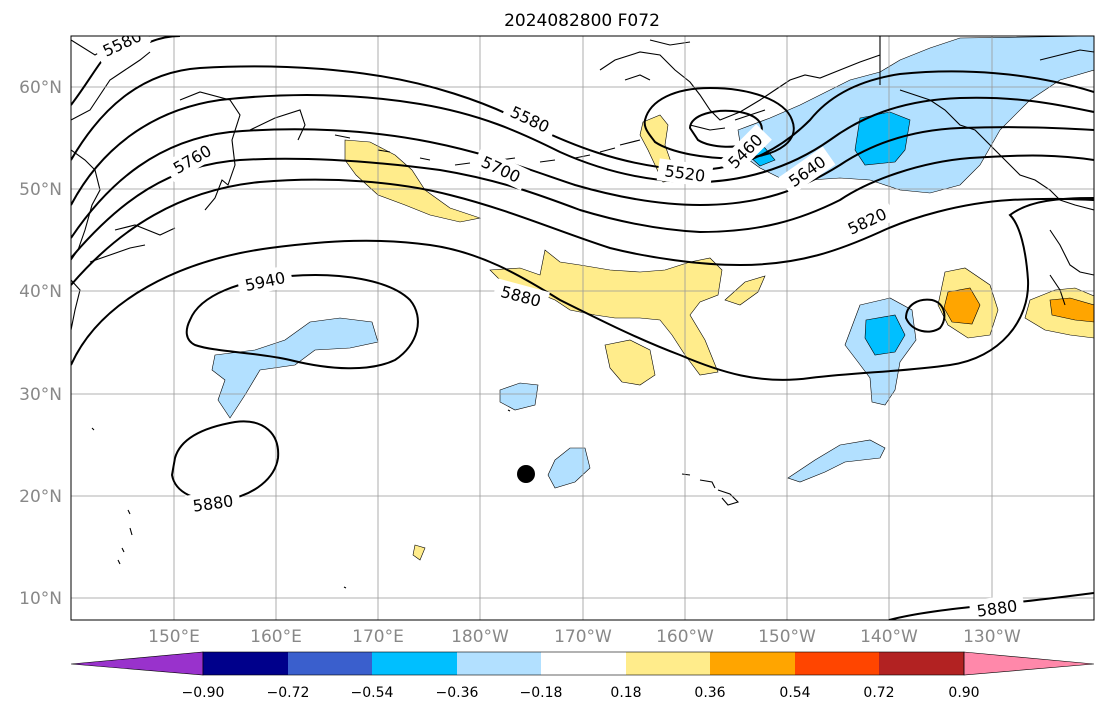 The width and height of the screenshot is (1105, 712). What do you see at coordinates (925, 315) in the screenshot?
I see `contour-low-east` at bounding box center [925, 315].